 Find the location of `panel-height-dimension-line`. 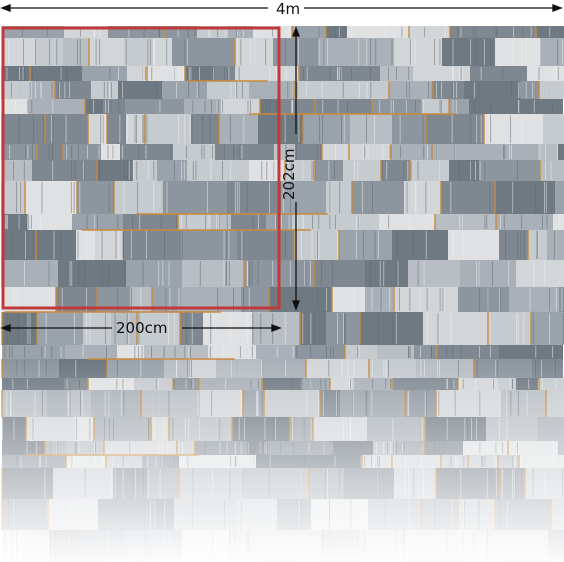

panel-height-dimension-line is located at coordinates (296, 168).